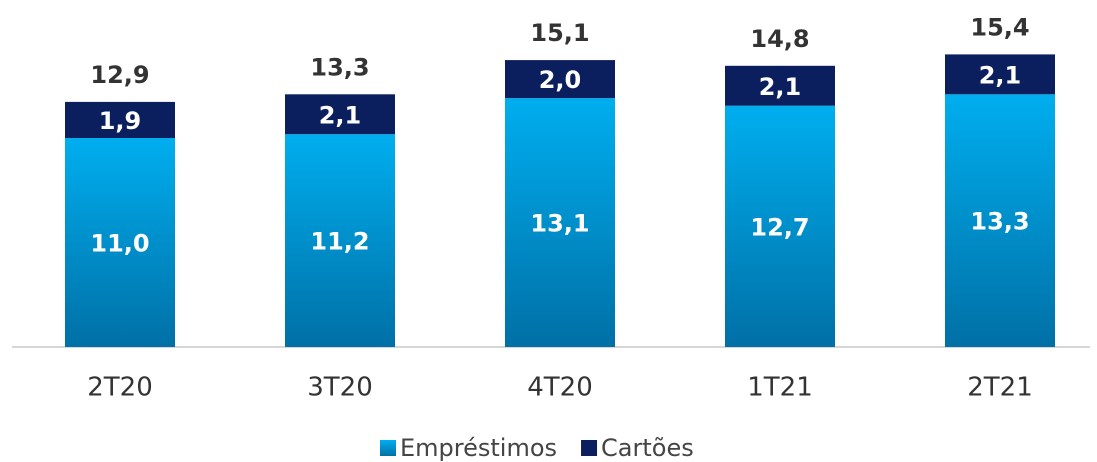  Describe the element at coordinates (339, 67) in the screenshot. I see `total-label: 13,3` at that location.